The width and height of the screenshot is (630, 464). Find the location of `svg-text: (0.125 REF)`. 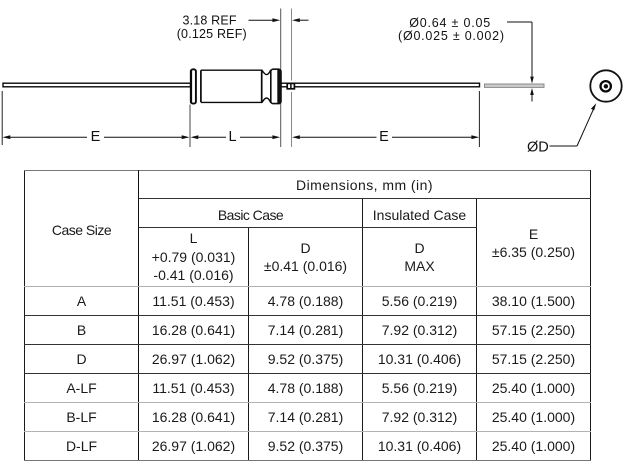

svg-text: (0.125 REF) is located at coordinates (212, 34).